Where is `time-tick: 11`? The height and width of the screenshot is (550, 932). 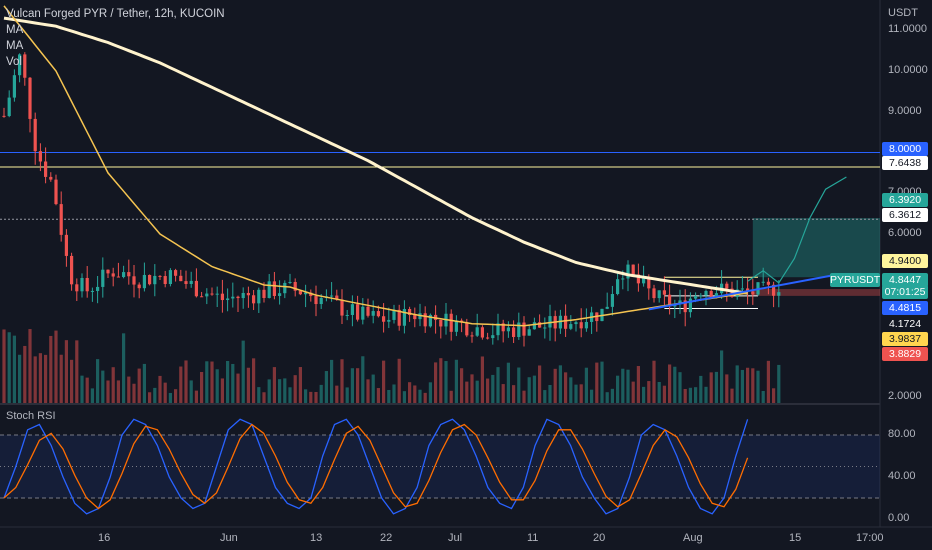 time-tick: 11 is located at coordinates (533, 538).